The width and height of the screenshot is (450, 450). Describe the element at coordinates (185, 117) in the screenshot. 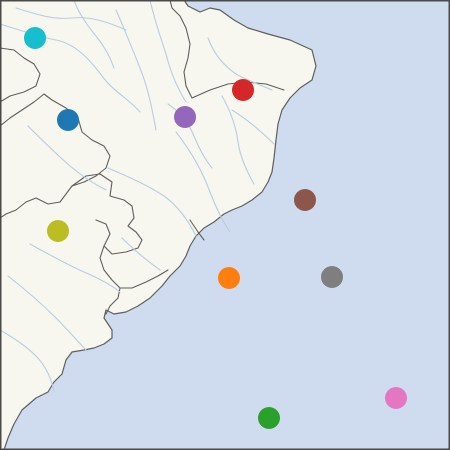

I see `map-marker-purple` at that location.